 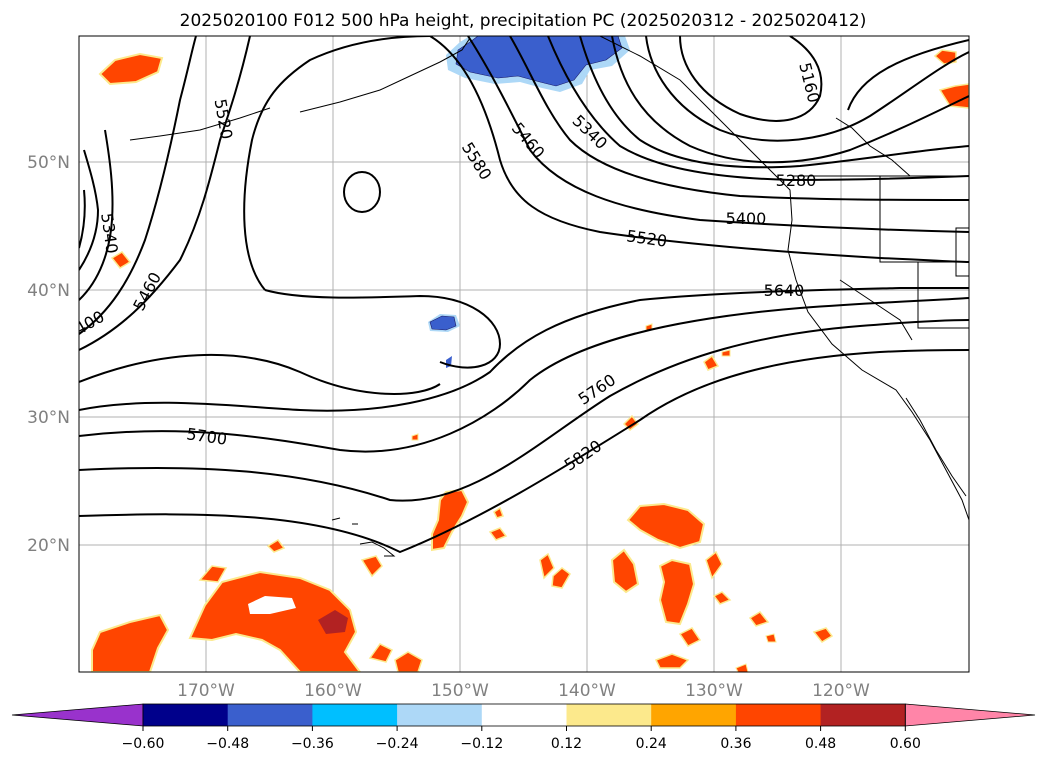 What do you see at coordinates (651, 744) in the screenshot?
I see `colorbar-tick-label: 0.24` at bounding box center [651, 744].